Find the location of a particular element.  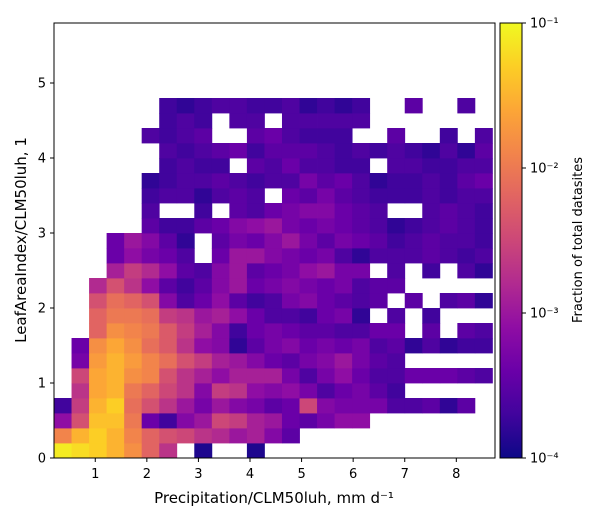

y-axis-label: LeafAreaIndex/CLM50luh, 1 is located at coordinates (21, 240).